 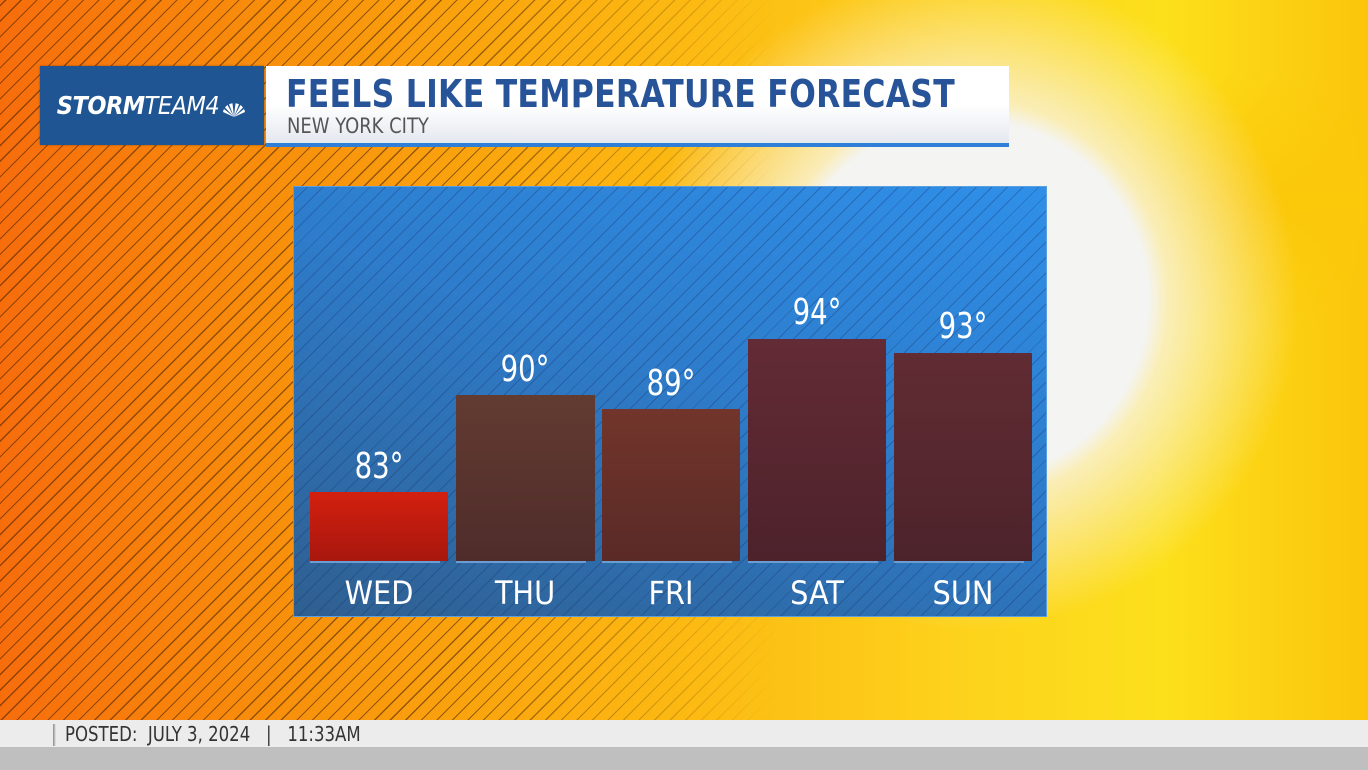 What do you see at coordinates (379, 593) in the screenshot?
I see `day-label-wed: WED` at bounding box center [379, 593].